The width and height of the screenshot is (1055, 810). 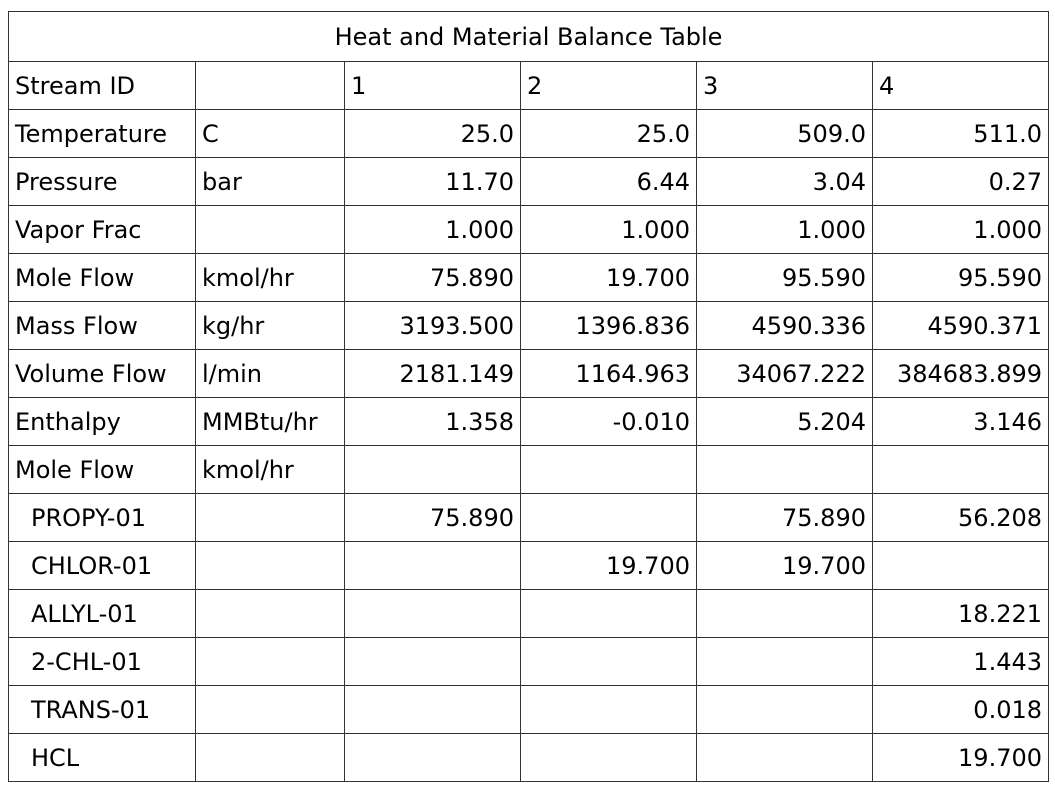 I want to click on value-cell-stream-1: 25.0, so click(x=432, y=133).